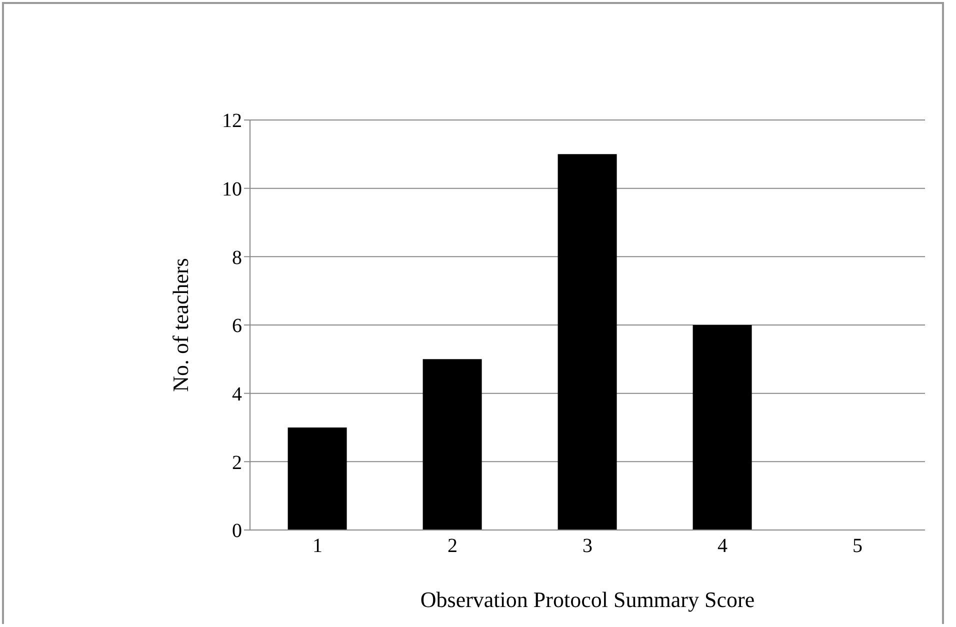  What do you see at coordinates (317, 546) in the screenshot?
I see `x-tick-label: 1` at bounding box center [317, 546].